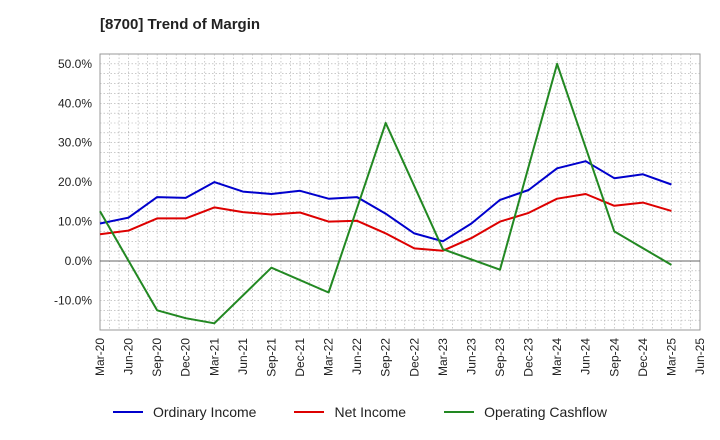 This screenshot has width=720, height=440. Describe the element at coordinates (73, 300) in the screenshot. I see `y-tick-label: -10.0%` at that location.